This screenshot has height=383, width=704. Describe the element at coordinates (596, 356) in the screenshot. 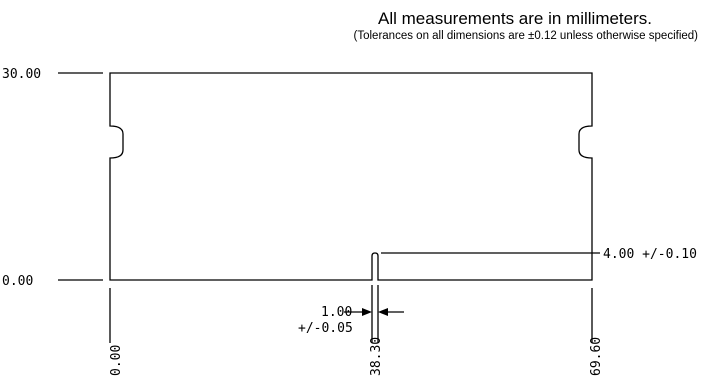

I see `x-right-label: 69.60` at that location.